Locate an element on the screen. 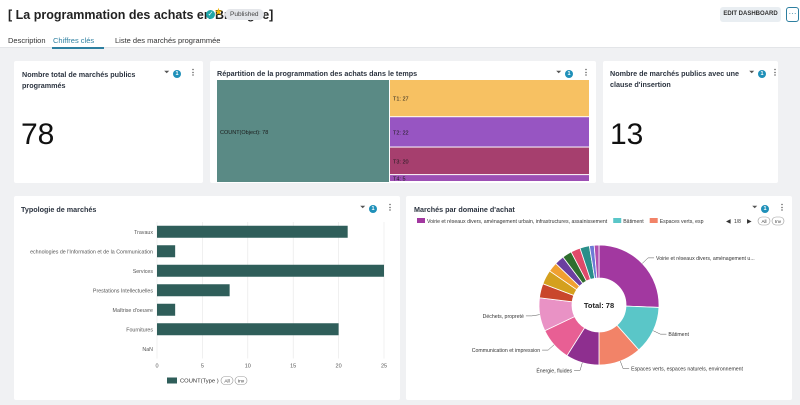 This screenshot has height=405, width=800. edit-dashboard-button: EDIT DASHBOARD is located at coordinates (750, 14).